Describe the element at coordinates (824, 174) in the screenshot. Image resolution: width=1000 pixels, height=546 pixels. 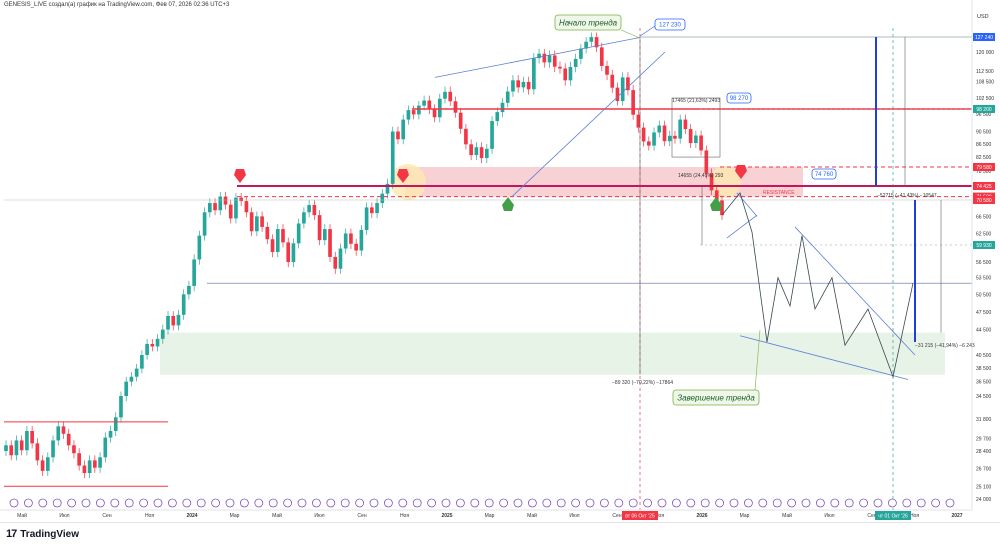
I see `level-74-label-box` at that location.